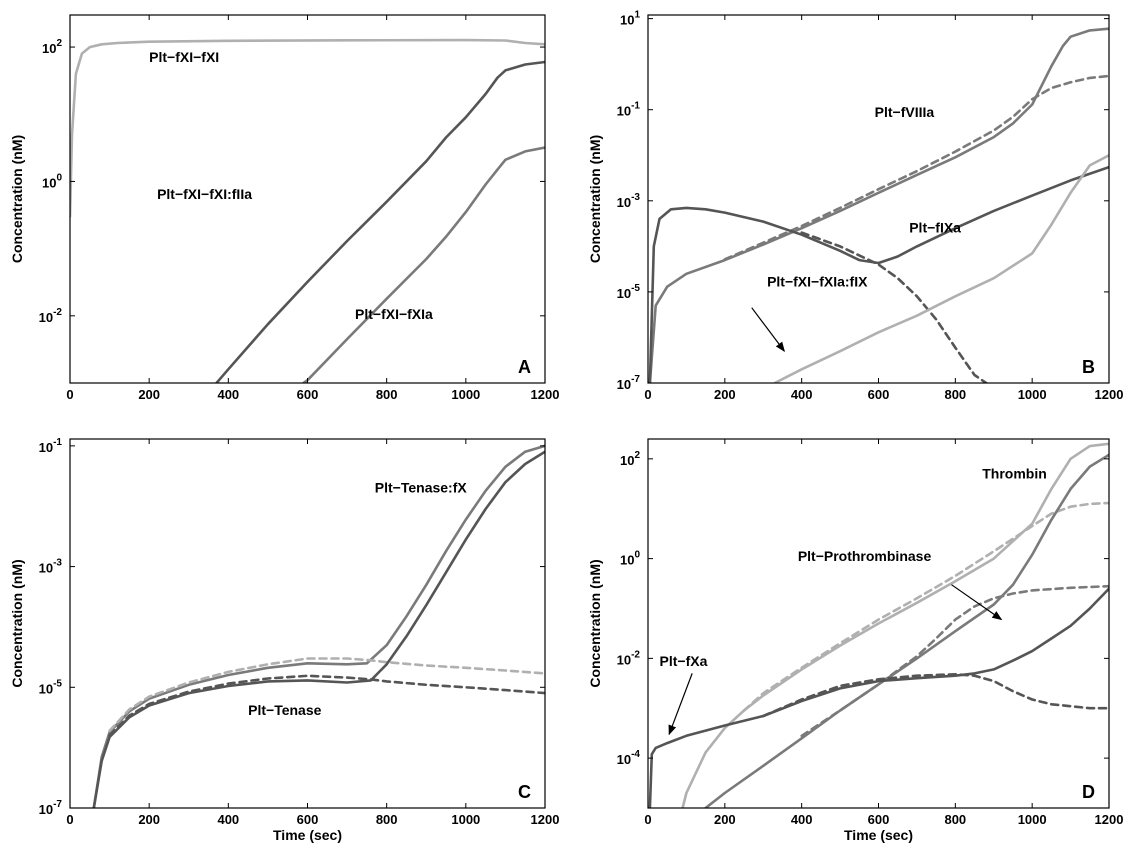 The height and width of the screenshot is (849, 1131). Describe the element at coordinates (905, 112) in the screenshot. I see `annotation-plt-fviiia: Plt−fVIIIa` at that location.